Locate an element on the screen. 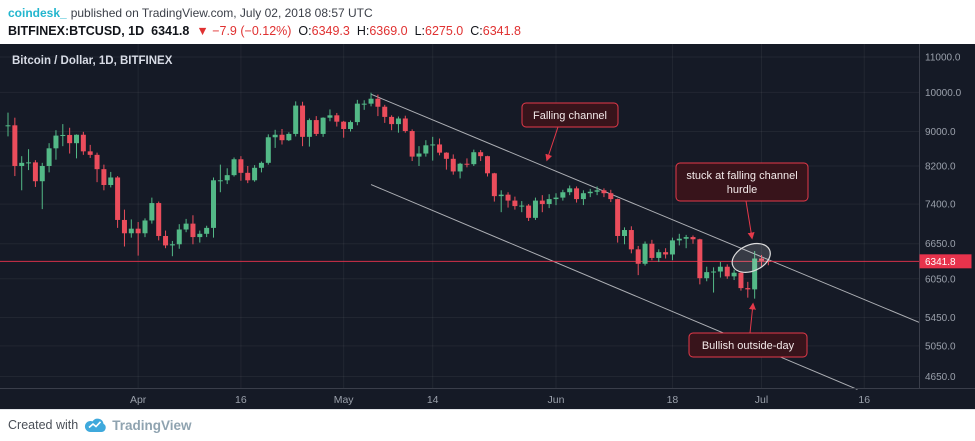  svg-text: 6650.0 is located at coordinates (940, 244).